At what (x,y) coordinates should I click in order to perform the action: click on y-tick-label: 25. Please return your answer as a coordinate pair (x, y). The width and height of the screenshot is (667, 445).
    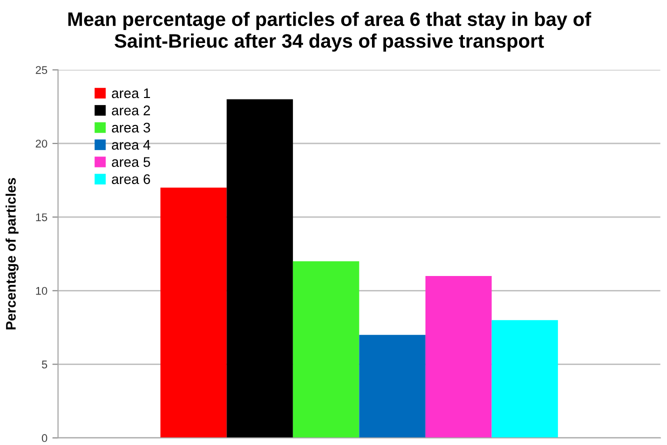
    Looking at the image, I should click on (42, 70).